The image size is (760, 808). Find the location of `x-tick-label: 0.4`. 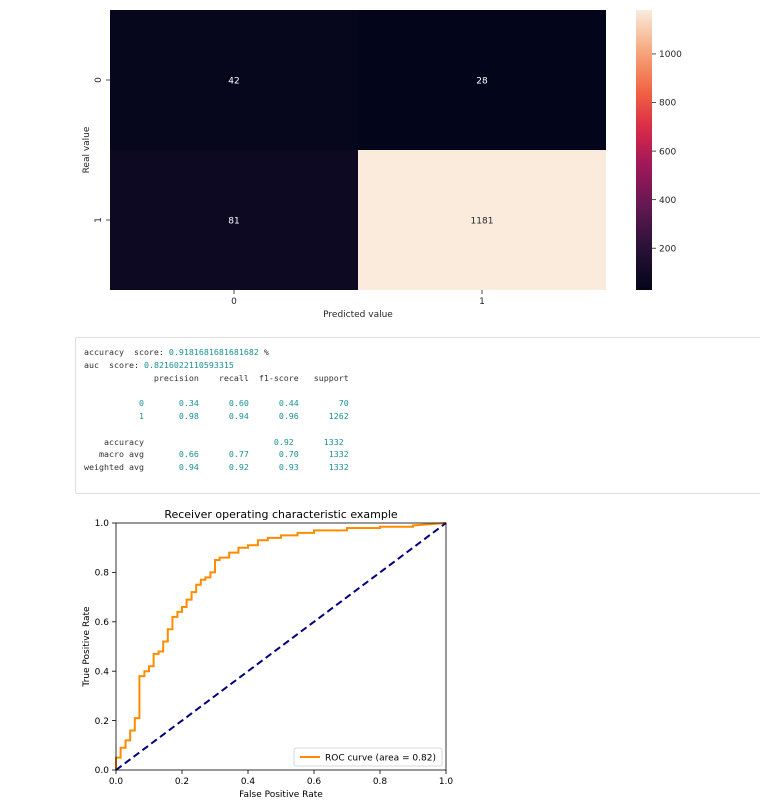

x-tick-label: 0.4 is located at coordinates (248, 782).